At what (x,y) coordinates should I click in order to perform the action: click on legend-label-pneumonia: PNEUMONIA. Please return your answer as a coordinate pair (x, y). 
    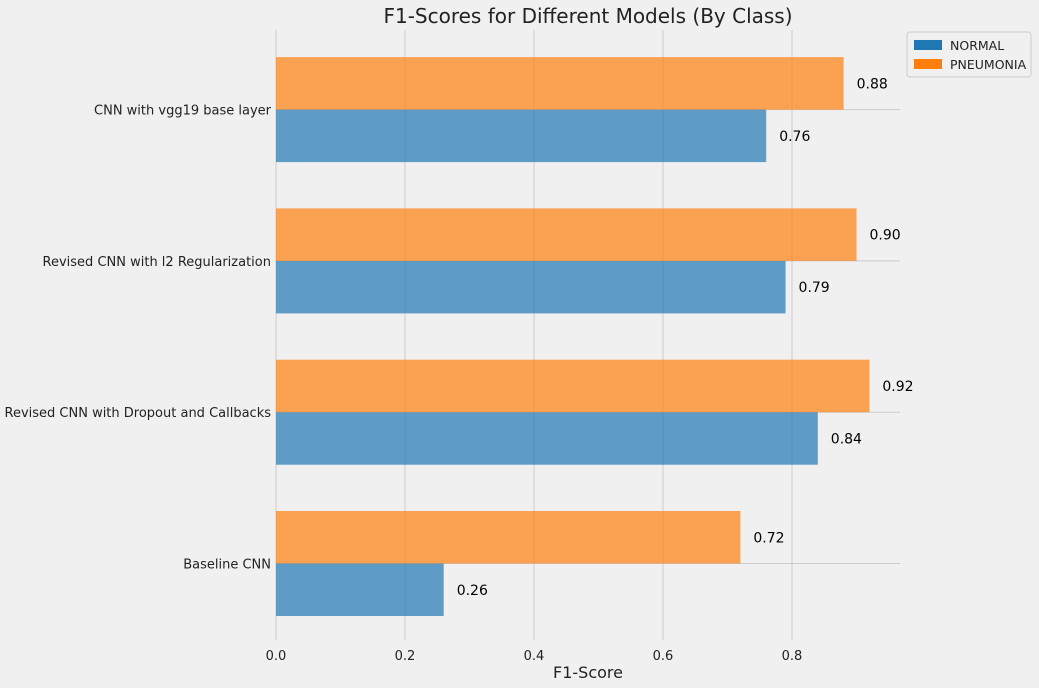
    Looking at the image, I should click on (988, 64).